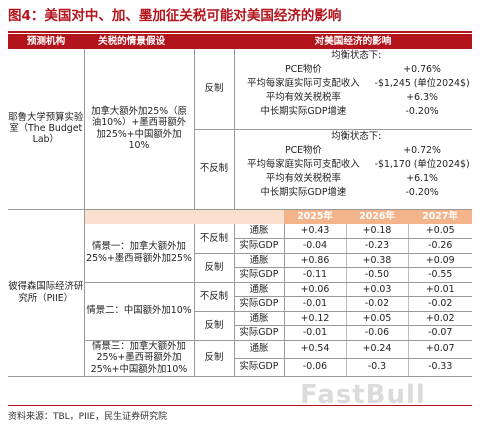  What do you see at coordinates (376, 260) in the screenshot?
I see `value-cell: +0.38` at bounding box center [376, 260].